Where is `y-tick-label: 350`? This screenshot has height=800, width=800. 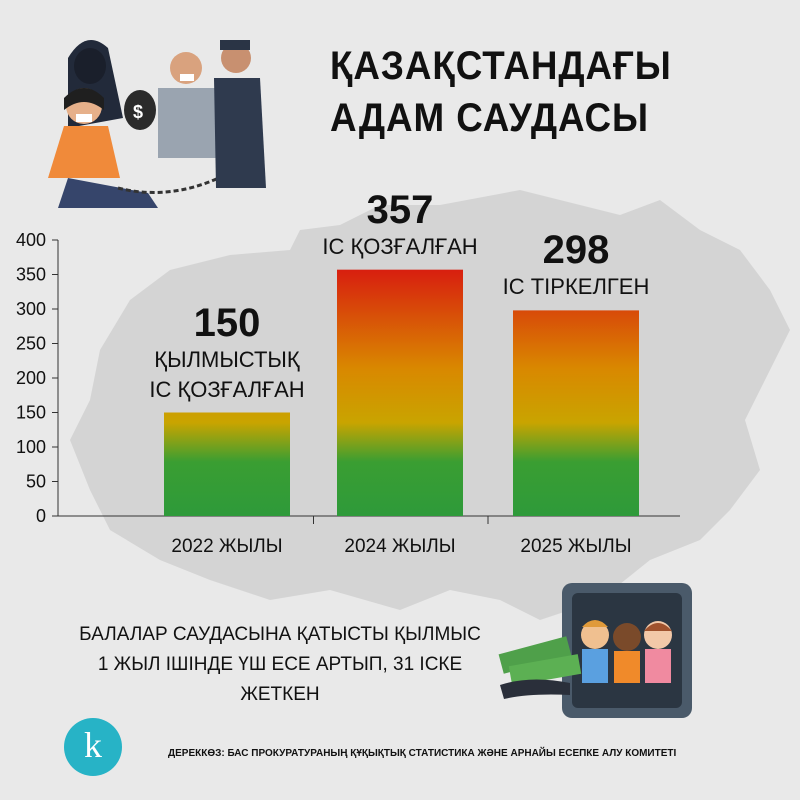 y-tick-label: 350 is located at coordinates (31, 275).